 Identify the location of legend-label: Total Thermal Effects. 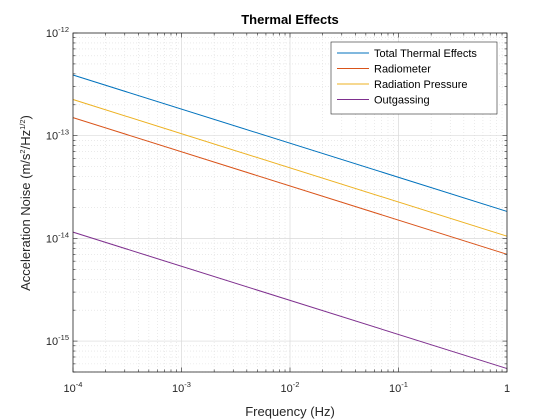
(425, 54).